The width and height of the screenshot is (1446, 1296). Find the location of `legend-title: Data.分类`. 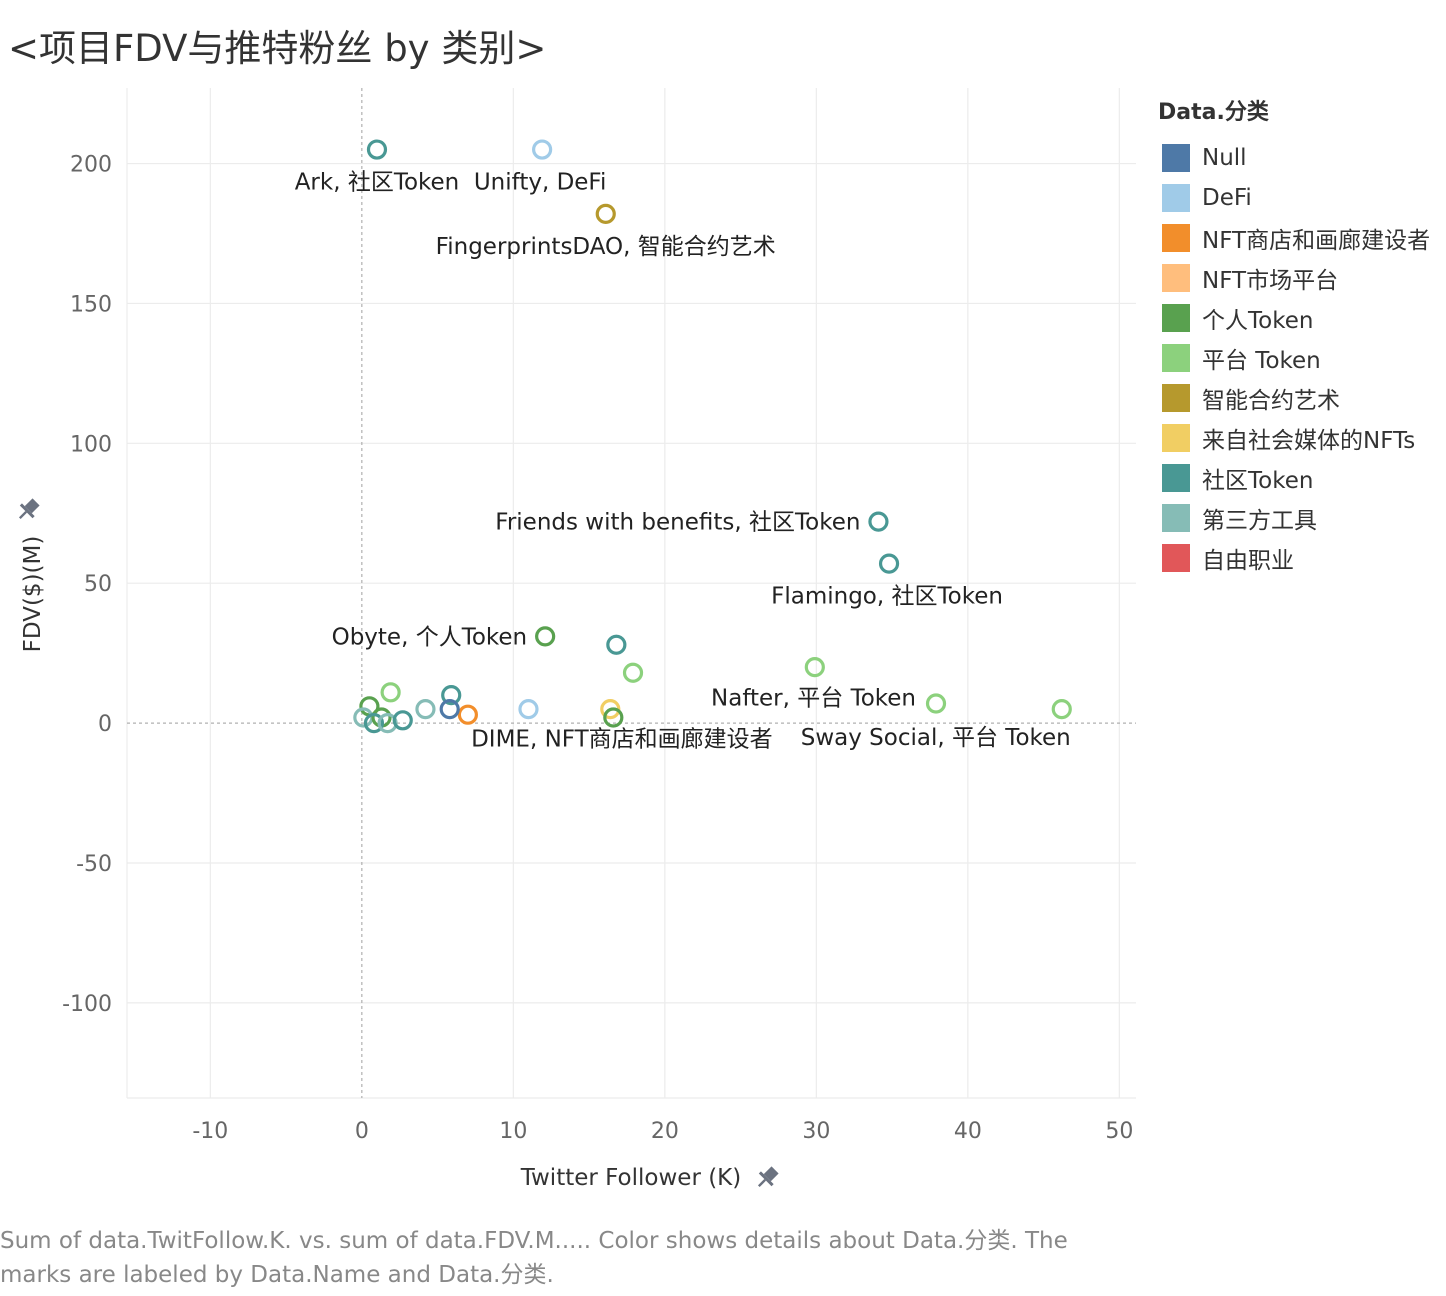

legend-title: Data.分类 is located at coordinates (1213, 112).